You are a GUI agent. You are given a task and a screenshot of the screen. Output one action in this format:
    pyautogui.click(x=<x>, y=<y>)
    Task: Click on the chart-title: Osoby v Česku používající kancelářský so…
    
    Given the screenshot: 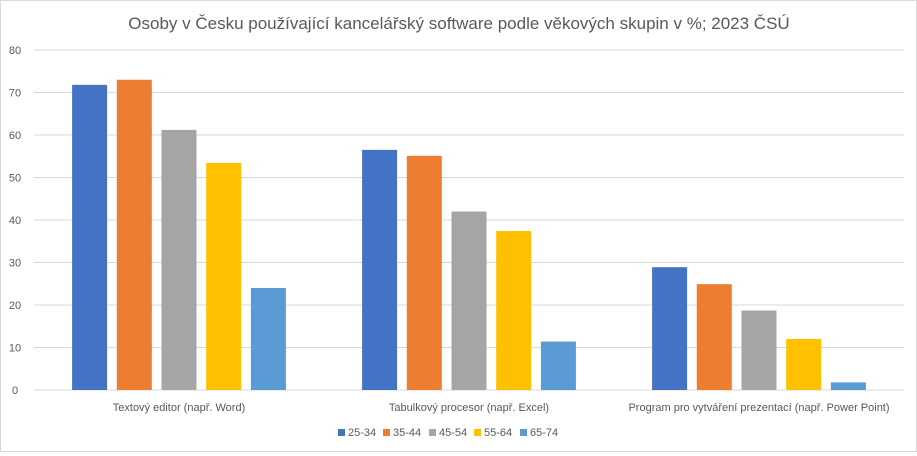 What is the action you would take?
    pyautogui.click(x=458, y=23)
    